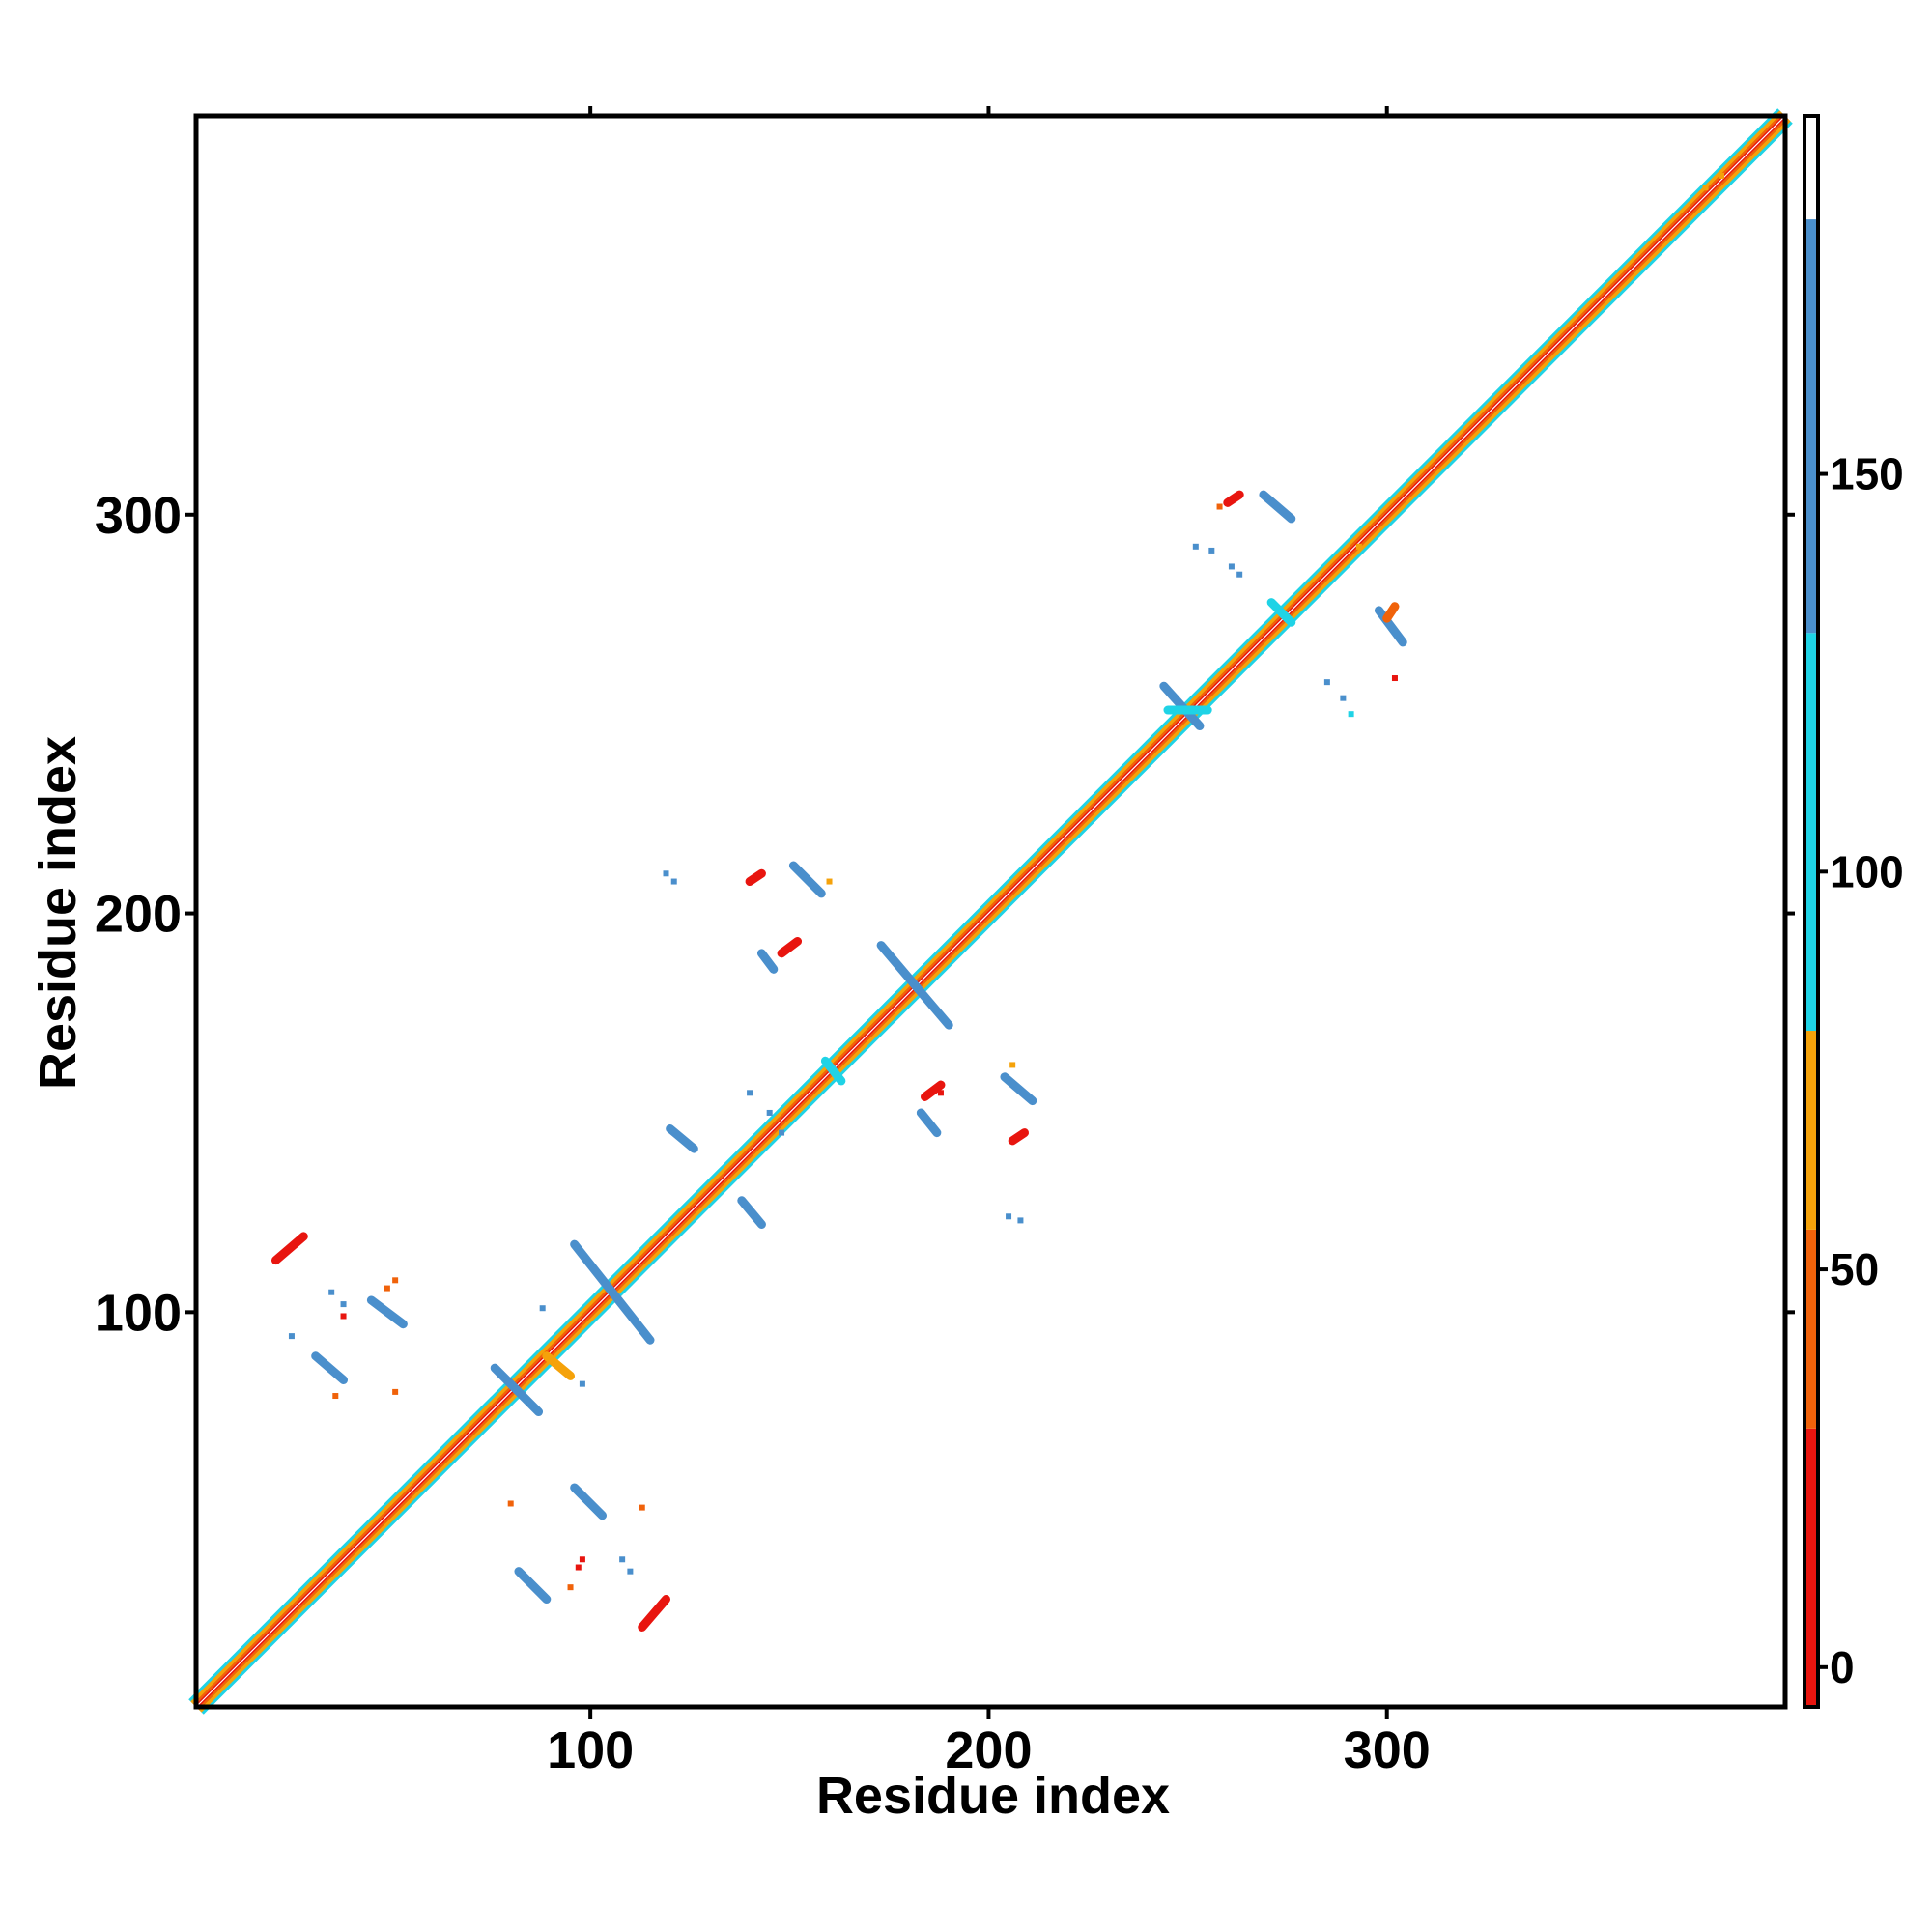 Image resolution: width=1932 pixels, height=1932 pixels. What do you see at coordinates (1387, 1750) in the screenshot?
I see `x-tick-label-2: 300` at bounding box center [1387, 1750].